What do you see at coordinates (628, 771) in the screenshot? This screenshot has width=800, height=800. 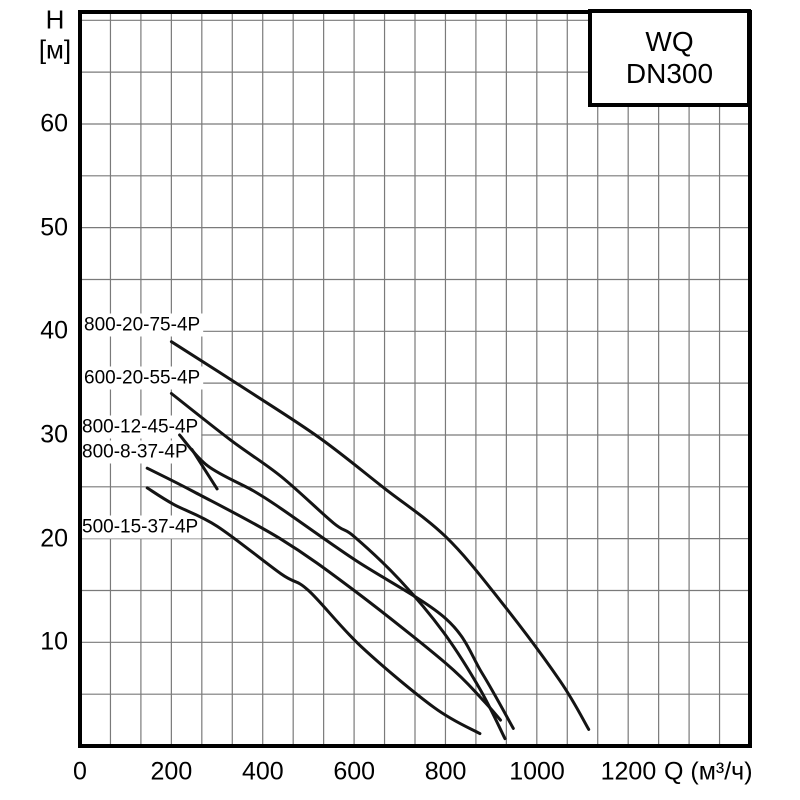 I see `x-tick-label: 1200` at bounding box center [628, 771].